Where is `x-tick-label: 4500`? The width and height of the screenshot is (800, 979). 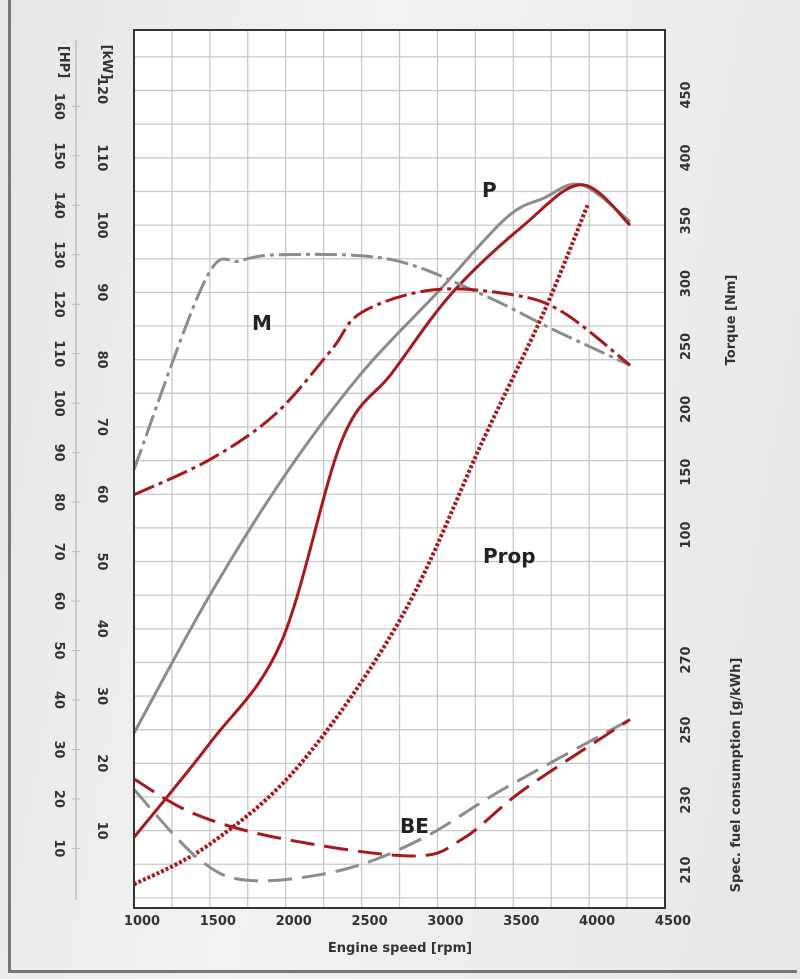
x-tick-label: 4500 is located at coordinates (673, 921).